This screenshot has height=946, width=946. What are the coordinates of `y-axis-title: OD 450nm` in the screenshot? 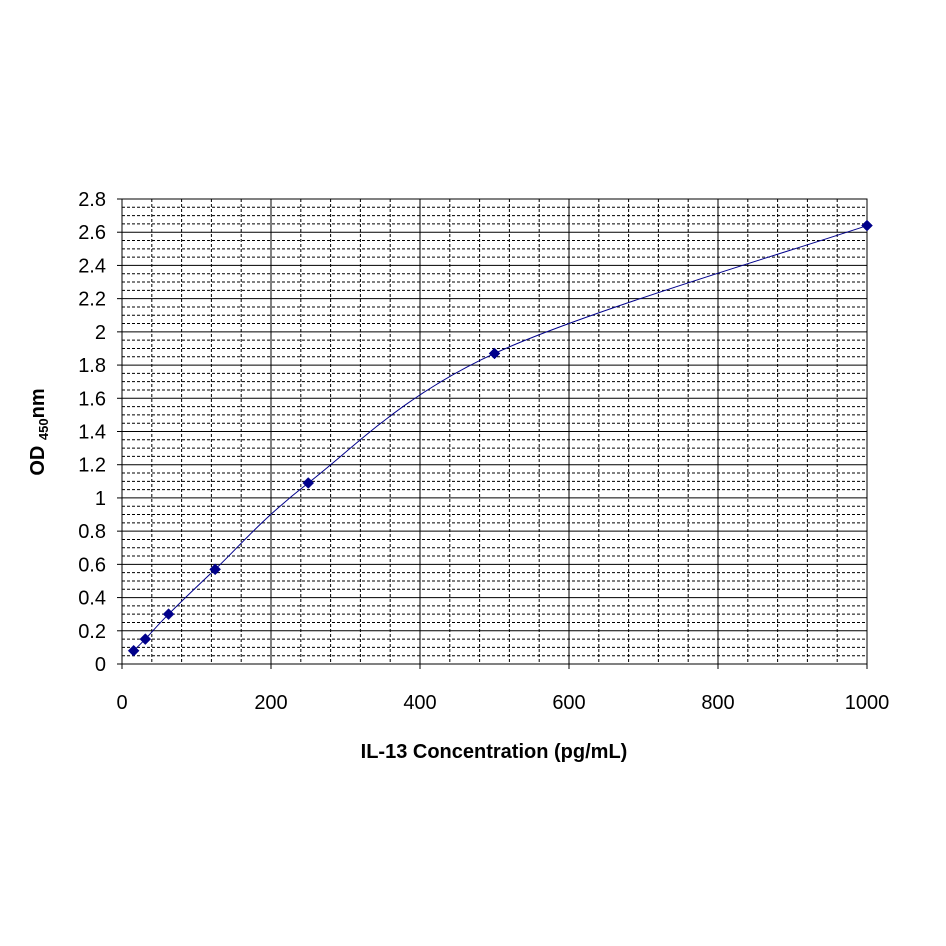 It's located at (39, 431).